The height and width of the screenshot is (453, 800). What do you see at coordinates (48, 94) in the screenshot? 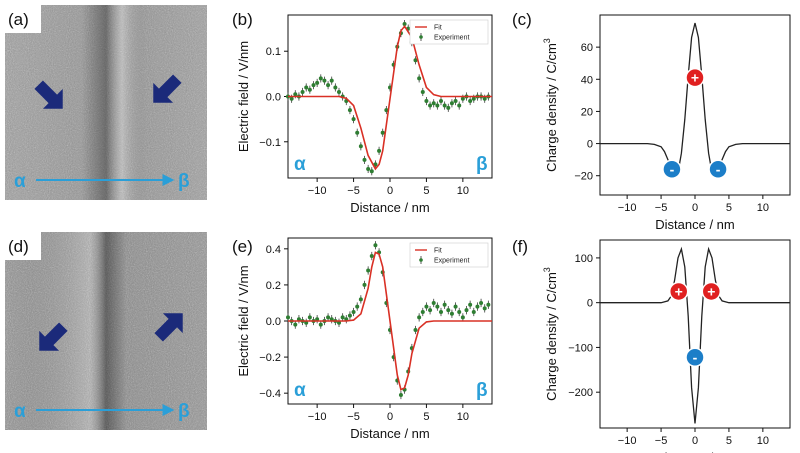
I see `arrow-down-right-icon` at bounding box center [48, 94].